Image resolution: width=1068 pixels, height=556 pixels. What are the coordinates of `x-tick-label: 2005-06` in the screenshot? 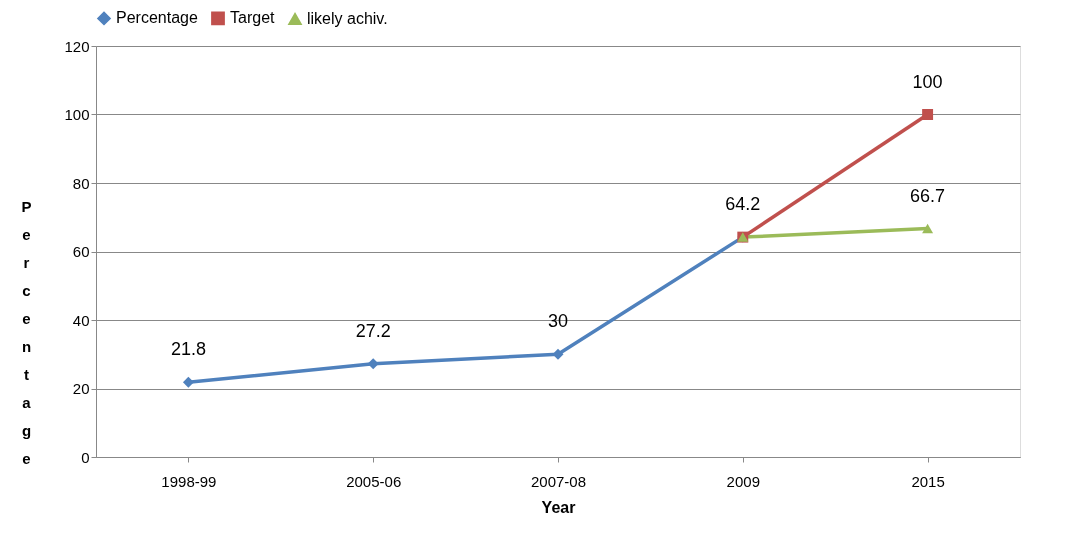 It's located at (374, 481).